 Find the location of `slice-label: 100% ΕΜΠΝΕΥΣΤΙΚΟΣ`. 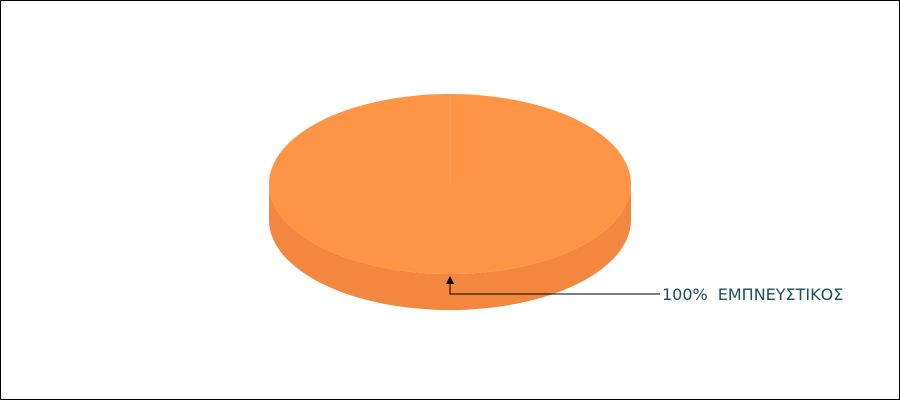

slice-label: 100% ΕΜΠΝΕΥΣΤΙΚΟΣ is located at coordinates (752, 294).